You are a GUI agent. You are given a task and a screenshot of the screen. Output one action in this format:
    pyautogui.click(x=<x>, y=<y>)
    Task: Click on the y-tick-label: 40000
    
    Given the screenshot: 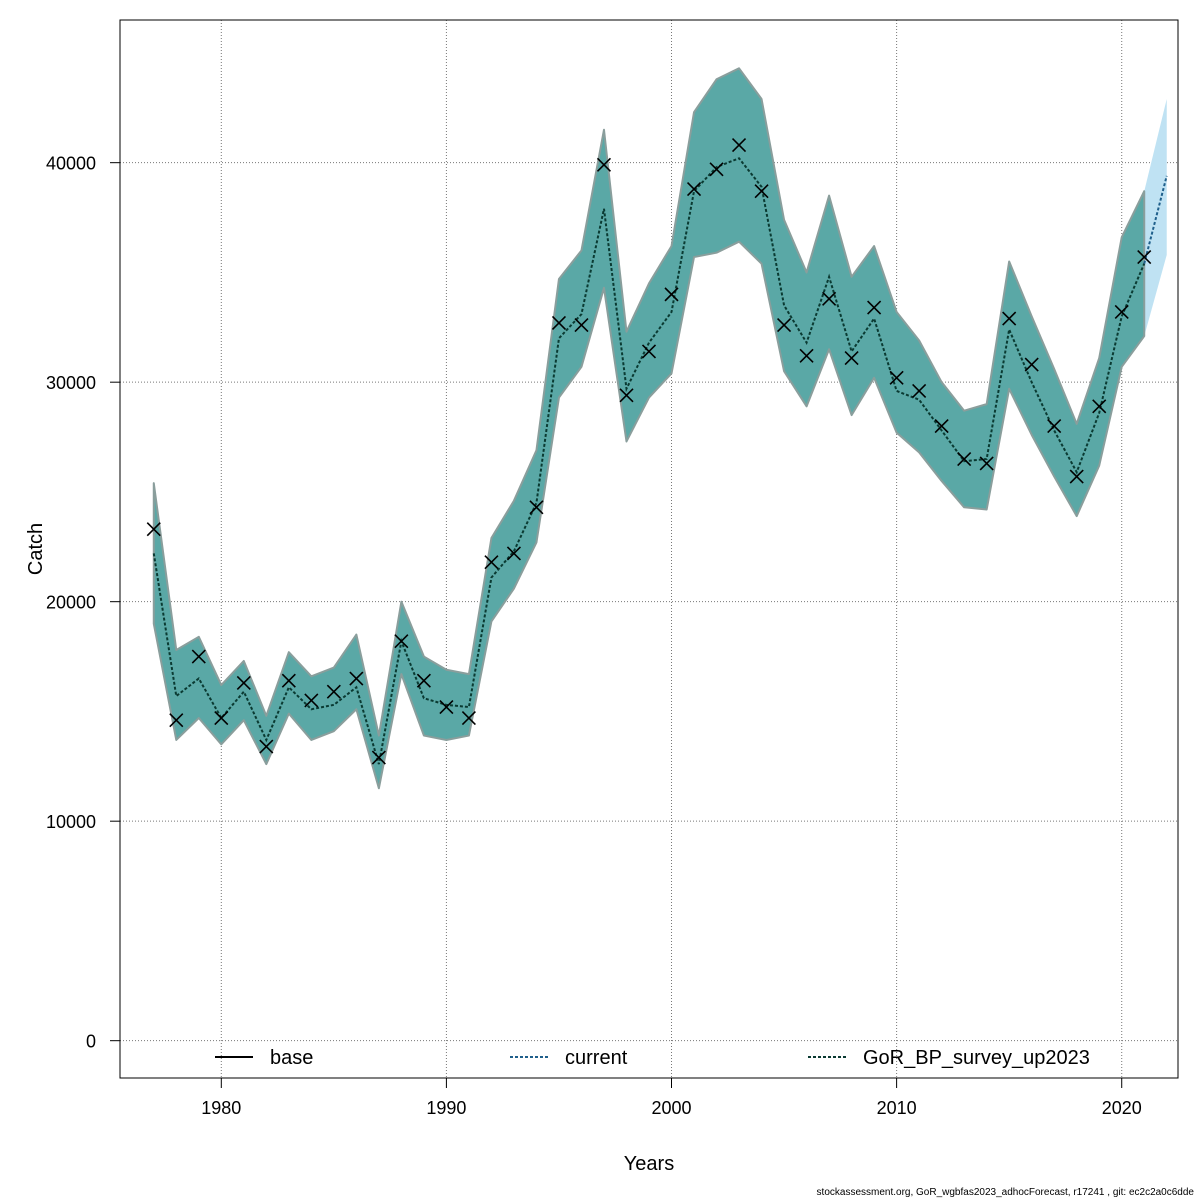 What is the action you would take?
    pyautogui.click(x=71, y=164)
    